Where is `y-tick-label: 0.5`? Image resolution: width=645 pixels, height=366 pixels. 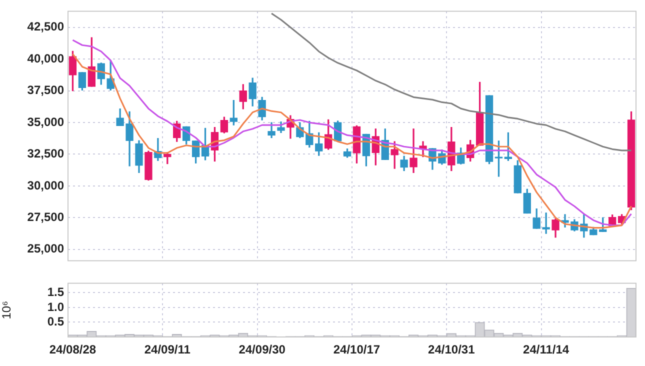
y-tick-label: 0.5 is located at coordinates (55, 321).